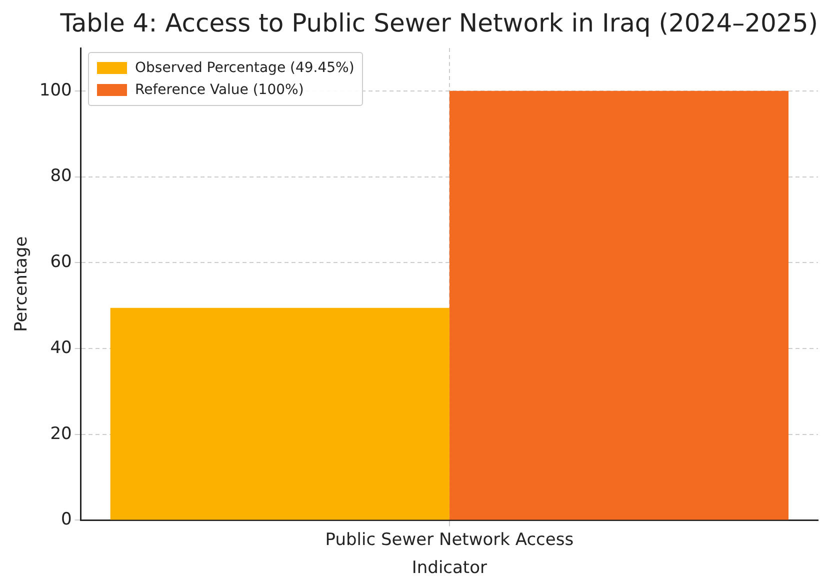  What do you see at coordinates (61, 348) in the screenshot?
I see `y-tick-label: 40` at bounding box center [61, 348].